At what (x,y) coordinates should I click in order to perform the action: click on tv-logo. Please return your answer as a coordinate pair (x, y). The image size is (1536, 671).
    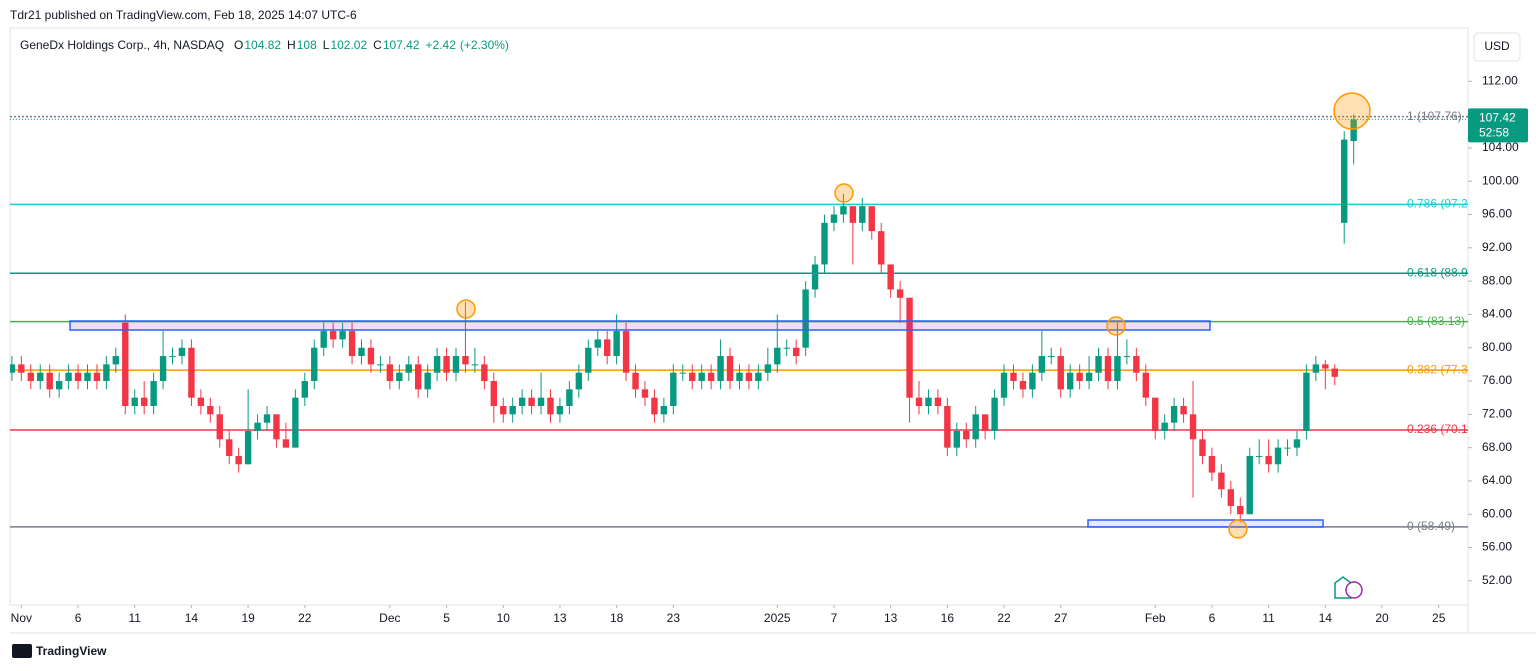
    Looking at the image, I should click on (22, 651).